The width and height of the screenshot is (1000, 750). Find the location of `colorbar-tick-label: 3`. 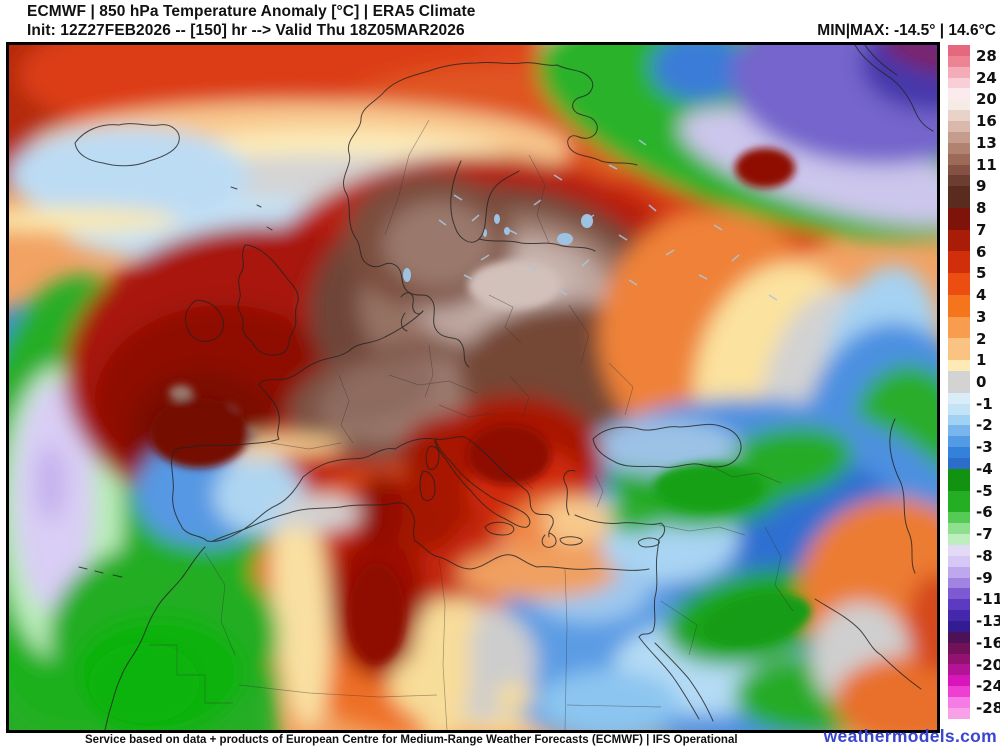

colorbar-tick-label: 3 is located at coordinates (981, 316).